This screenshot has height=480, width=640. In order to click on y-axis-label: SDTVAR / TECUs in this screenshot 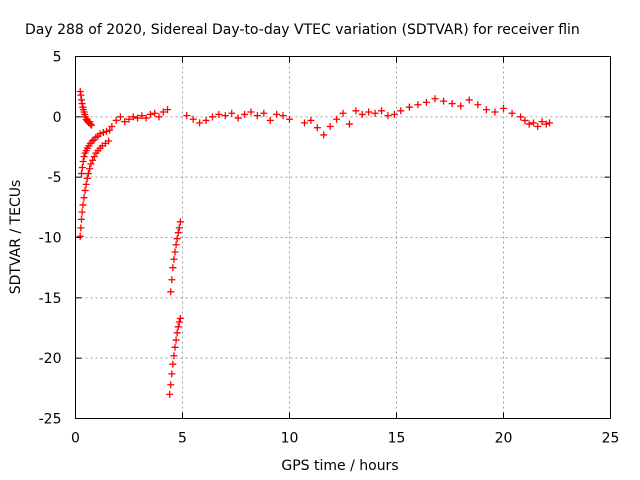, I will do `click(16, 237)`.